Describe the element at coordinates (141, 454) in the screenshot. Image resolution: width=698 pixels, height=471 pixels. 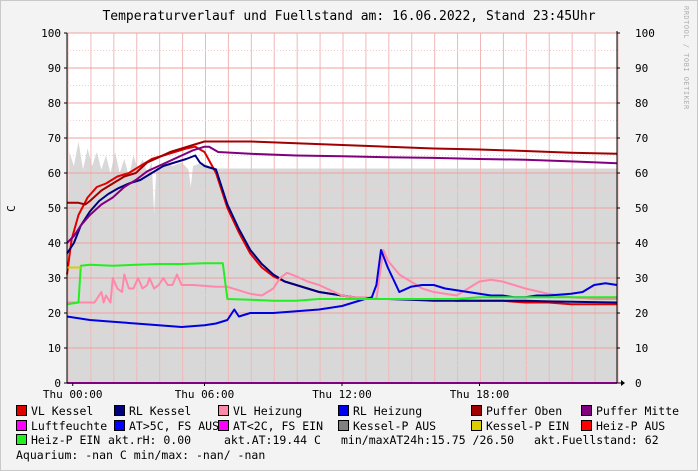
I see `info-aquarium: Aquarium: -nan C min/max: -nan/ -nan` at that location.